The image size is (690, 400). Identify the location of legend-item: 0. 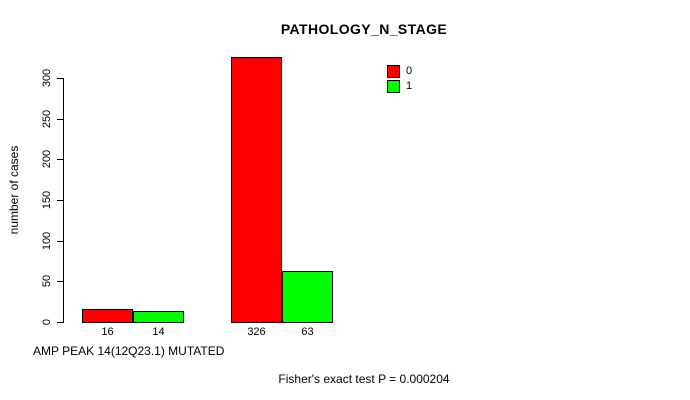
(399, 71).